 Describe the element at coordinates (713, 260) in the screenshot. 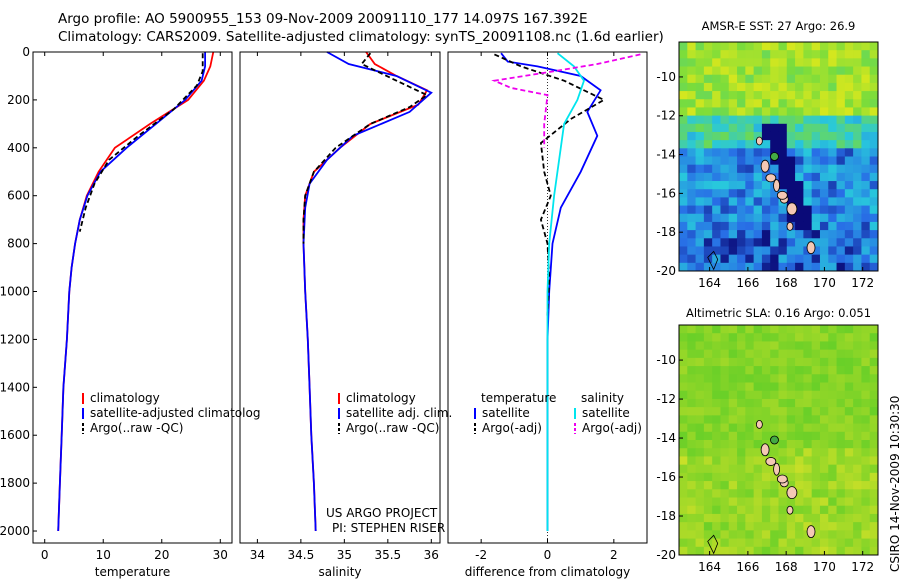

I see `coastline-new-caledonia` at that location.